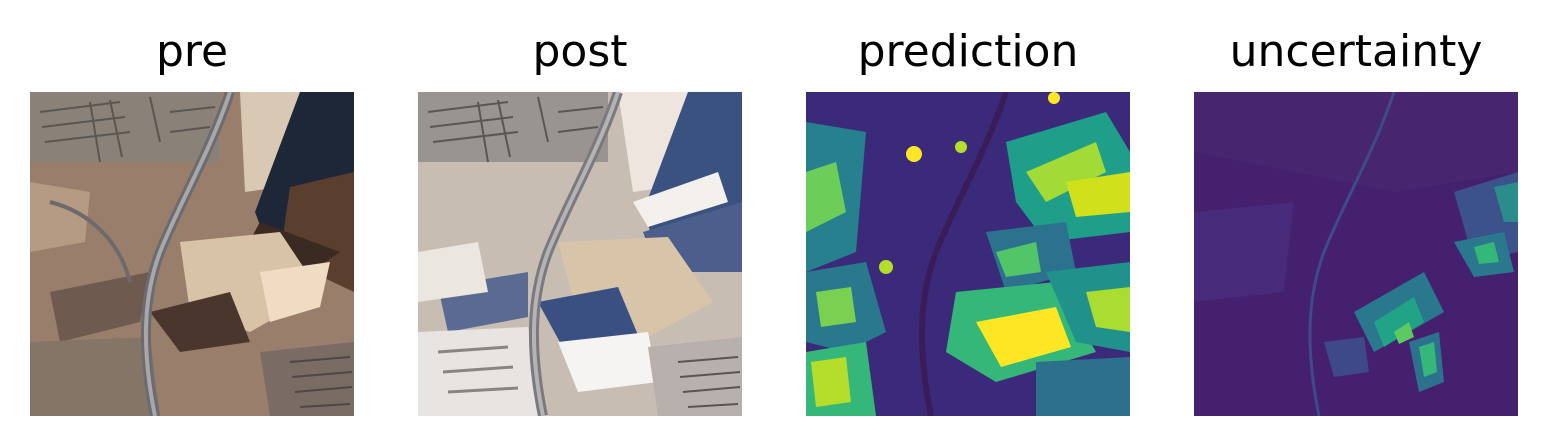  What do you see at coordinates (580, 51) in the screenshot?
I see `panel-title-post: post` at bounding box center [580, 51].